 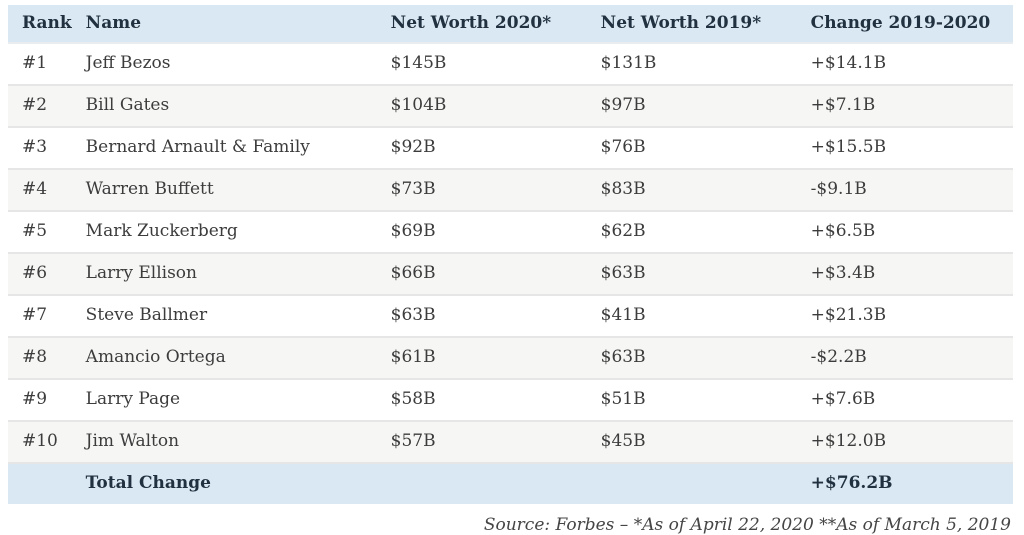 What do you see at coordinates (224, 147) in the screenshot?
I see `cell-name: Bernard Arnault & Family` at bounding box center [224, 147].